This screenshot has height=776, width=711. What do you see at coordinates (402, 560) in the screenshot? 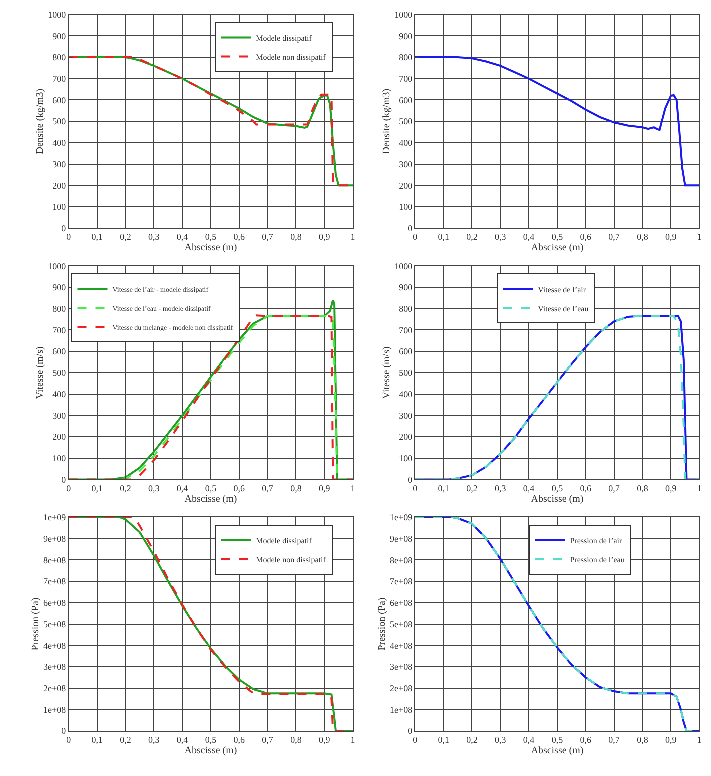
I see `y-tick-label: 8e+08` at bounding box center [402, 560].